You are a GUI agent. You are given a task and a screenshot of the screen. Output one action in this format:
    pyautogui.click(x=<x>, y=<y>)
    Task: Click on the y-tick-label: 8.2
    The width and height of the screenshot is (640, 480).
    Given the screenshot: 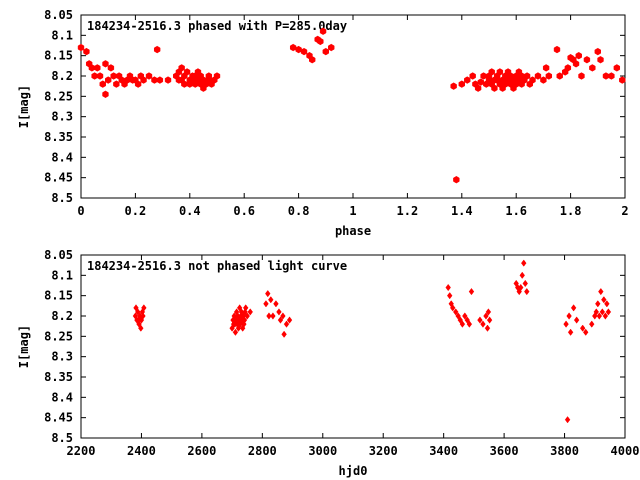 What is the action you would take?
    pyautogui.click(x=62, y=76)
    